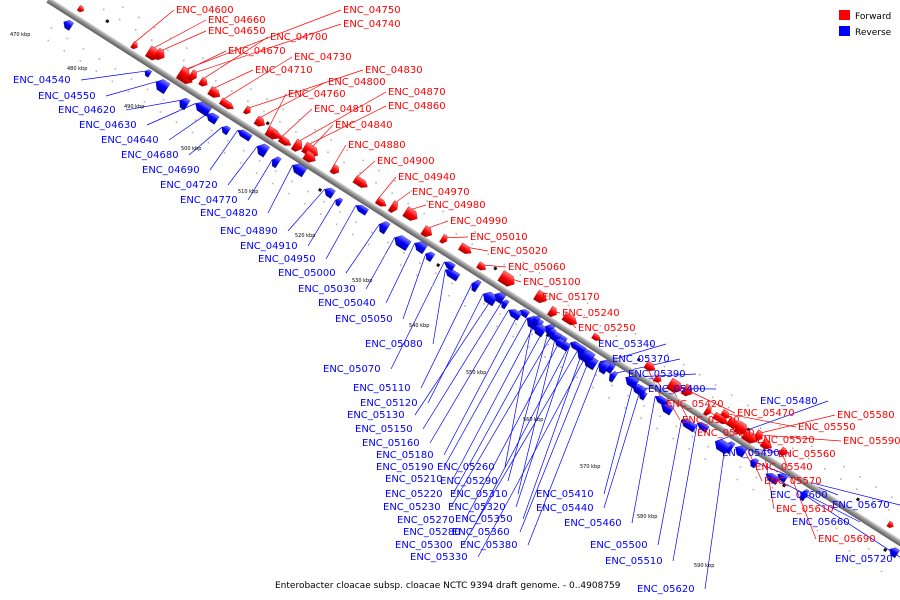  Describe the element at coordinates (519, 251) in the screenshot. I see `forward-gene-label: ENC_05020` at that location.